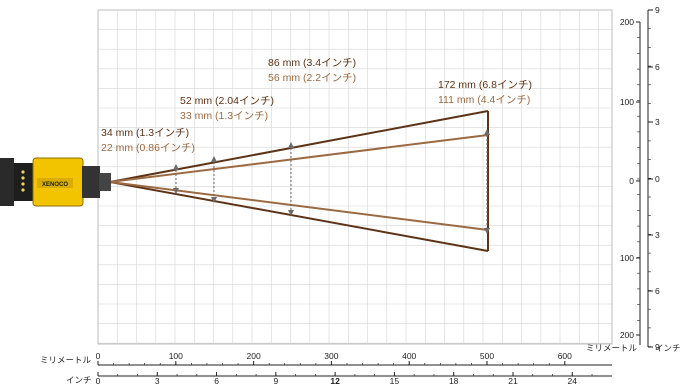 The height and width of the screenshot is (384, 683). What do you see at coordinates (335, 380) in the screenshot?
I see `inch-tick-label: 12` at bounding box center [335, 380].